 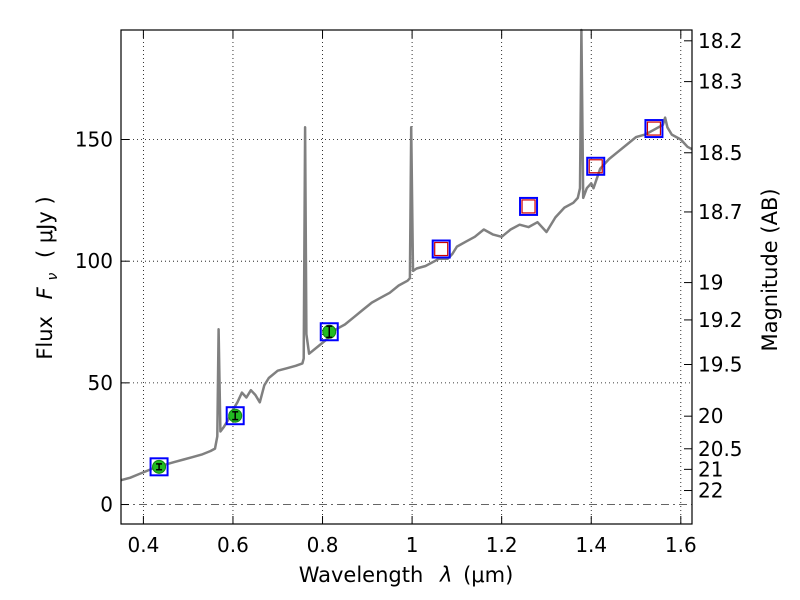 I want to click on y-tick-label: 150, so click(x=94, y=140).